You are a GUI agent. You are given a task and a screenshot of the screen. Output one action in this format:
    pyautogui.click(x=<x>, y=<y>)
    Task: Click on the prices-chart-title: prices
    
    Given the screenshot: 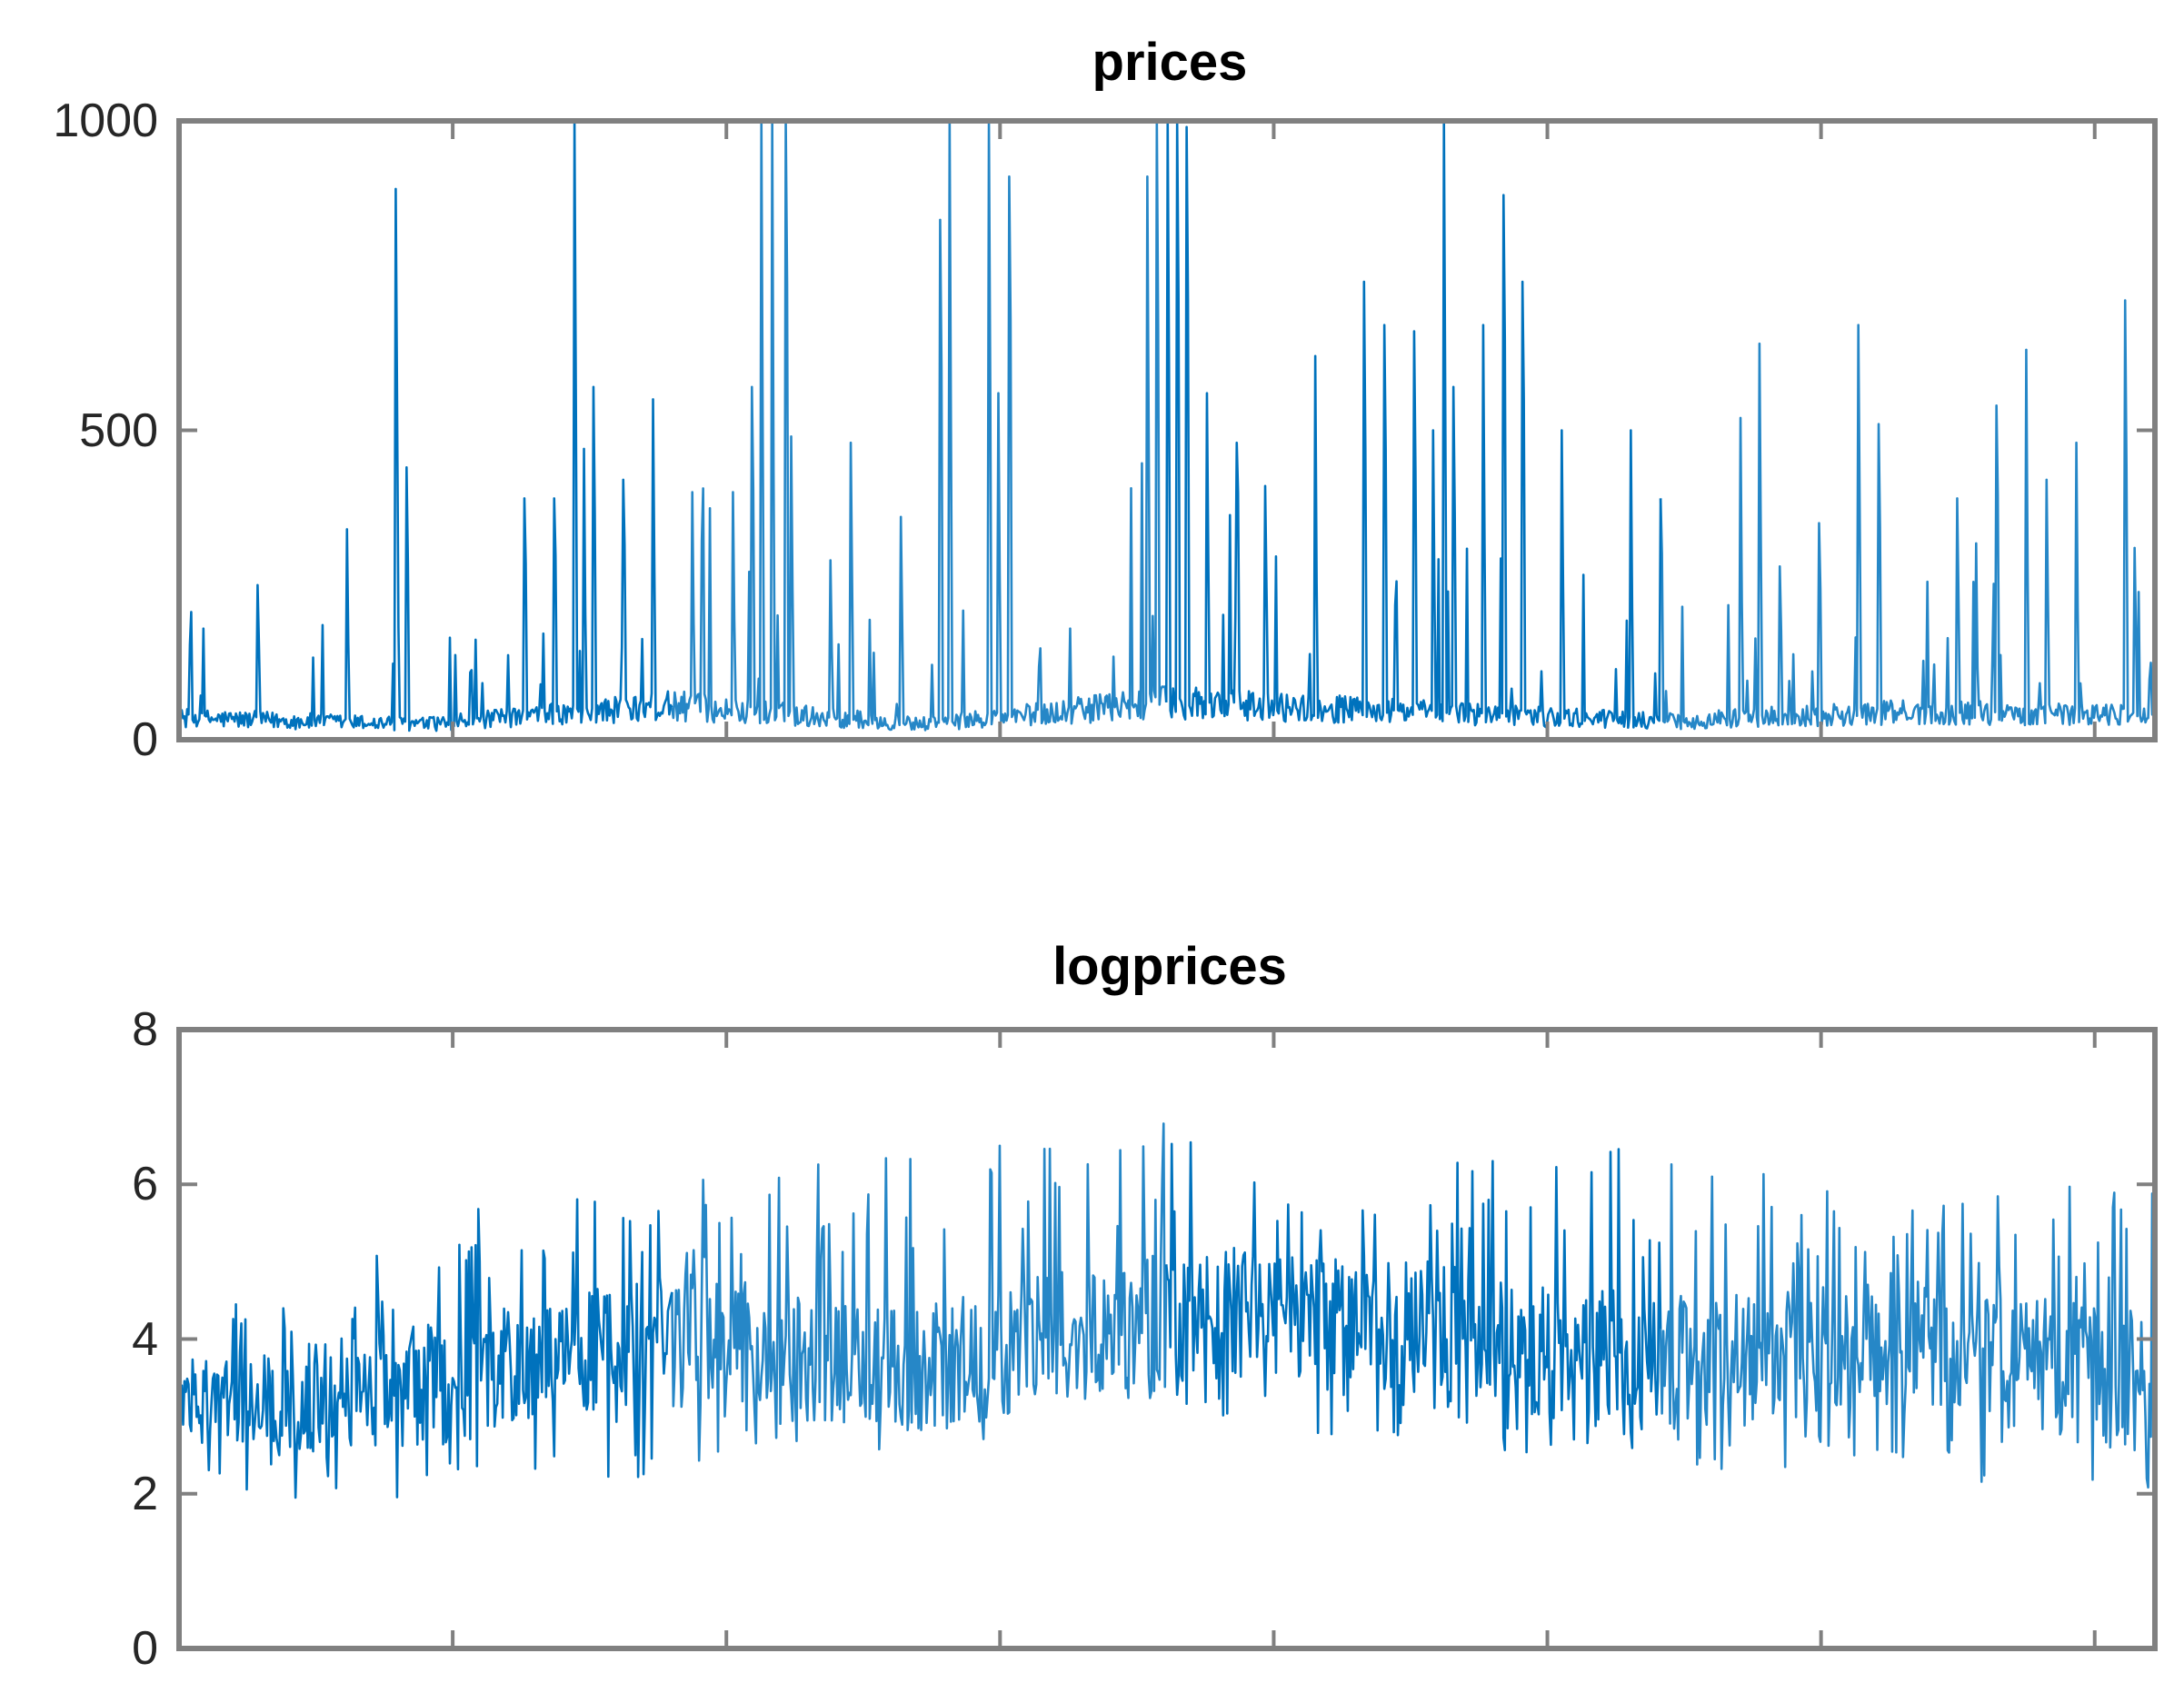 What is the action you would take?
    pyautogui.click(x=1170, y=62)
    